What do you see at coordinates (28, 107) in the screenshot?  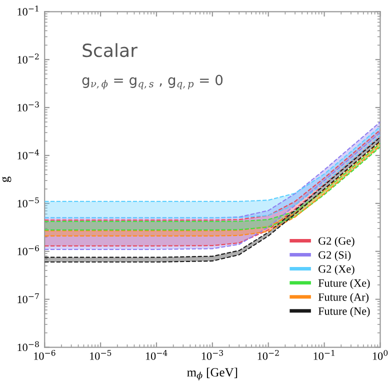 I see `y-tick-label: 10$^{−3}$` at bounding box center [28, 107].